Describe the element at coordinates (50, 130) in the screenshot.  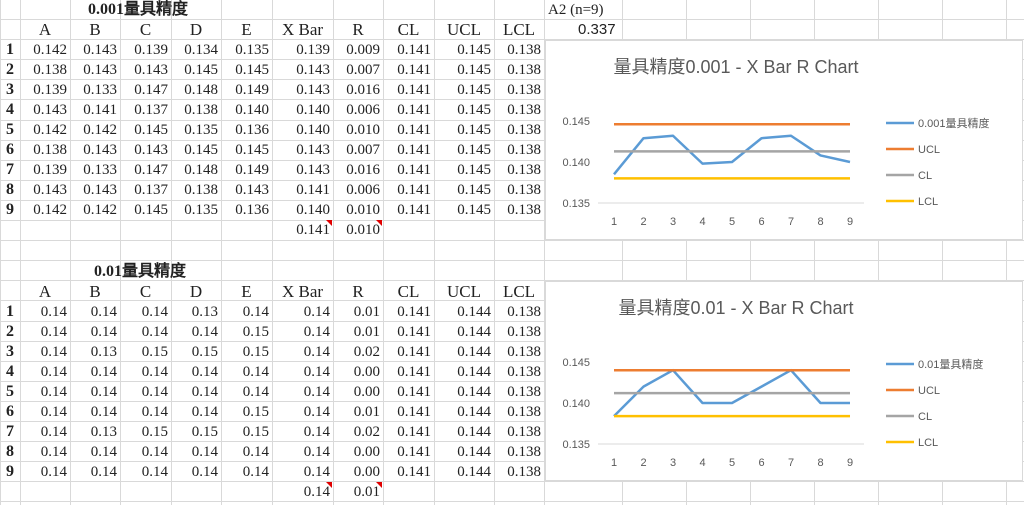
I see `table1-cell: 0.142` at that location.